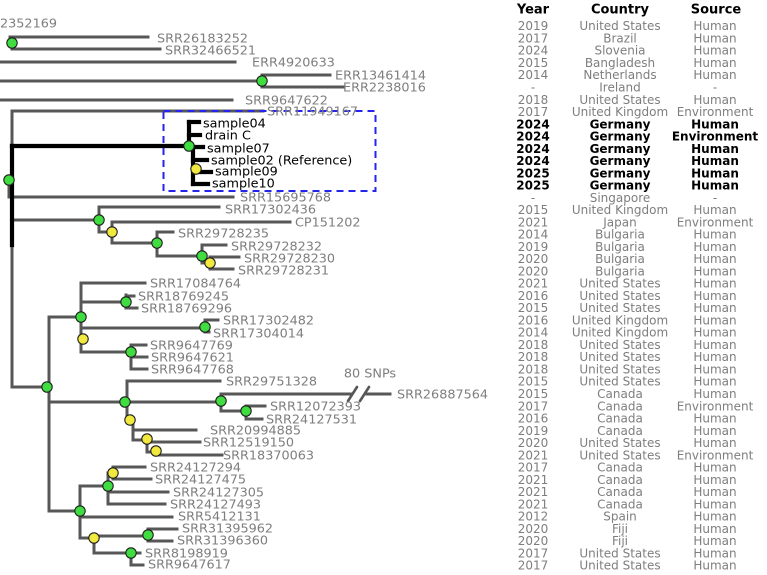 The width and height of the screenshot is (767, 575). I want to click on tip-label: SRR18769245, so click(183, 297).